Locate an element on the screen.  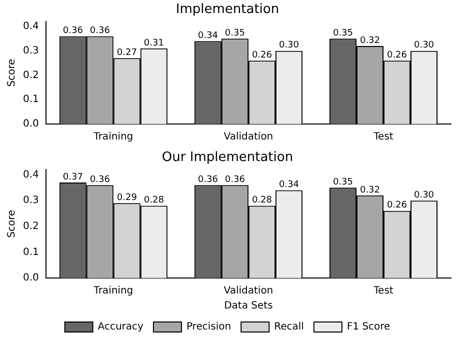
chart-title: Our Implementation is located at coordinates (228, 158).